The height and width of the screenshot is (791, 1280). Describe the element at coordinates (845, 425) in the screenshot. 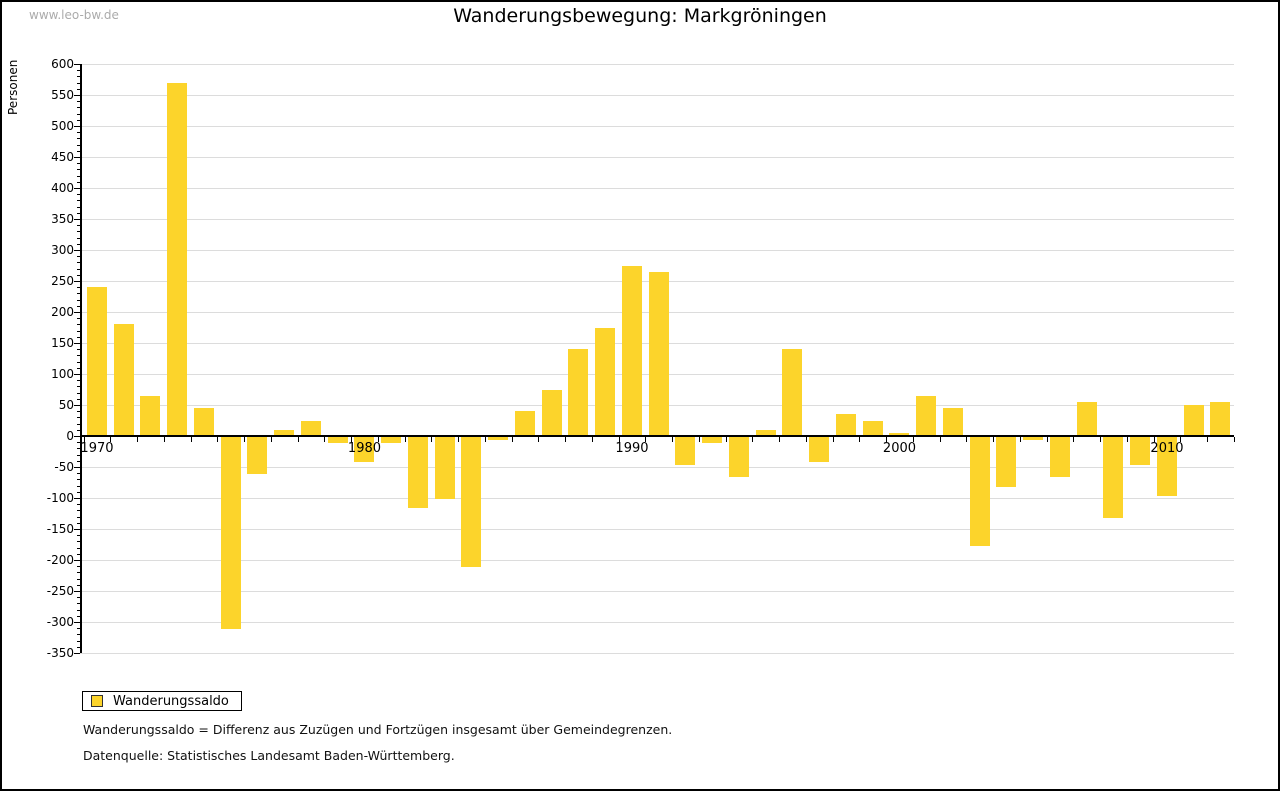

I see `bar-1998` at that location.